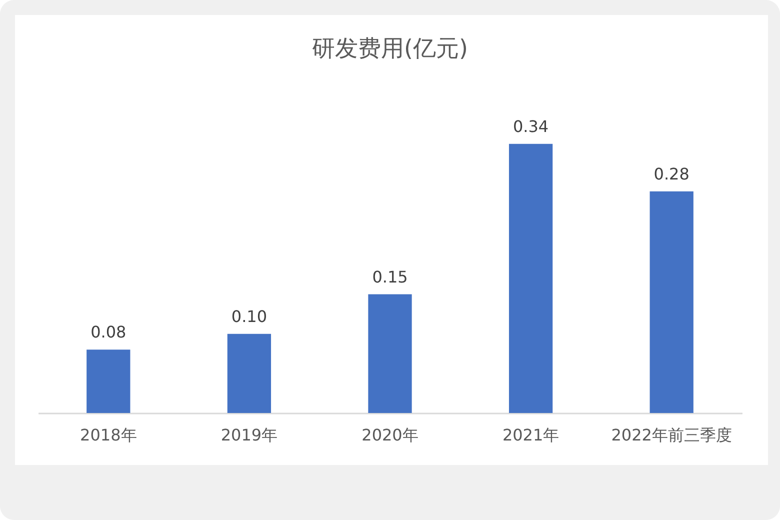 Image resolution: width=780 pixels, height=520 pixels. I want to click on data-label: 0.34, so click(530, 126).